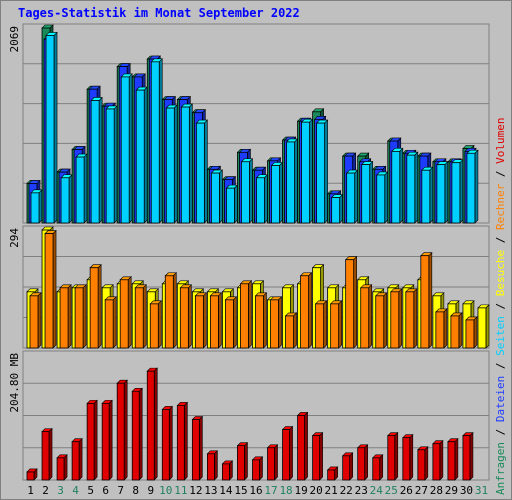 The height and width of the screenshot is (500, 512). I want to click on x-tick-label: 6, so click(105, 490).